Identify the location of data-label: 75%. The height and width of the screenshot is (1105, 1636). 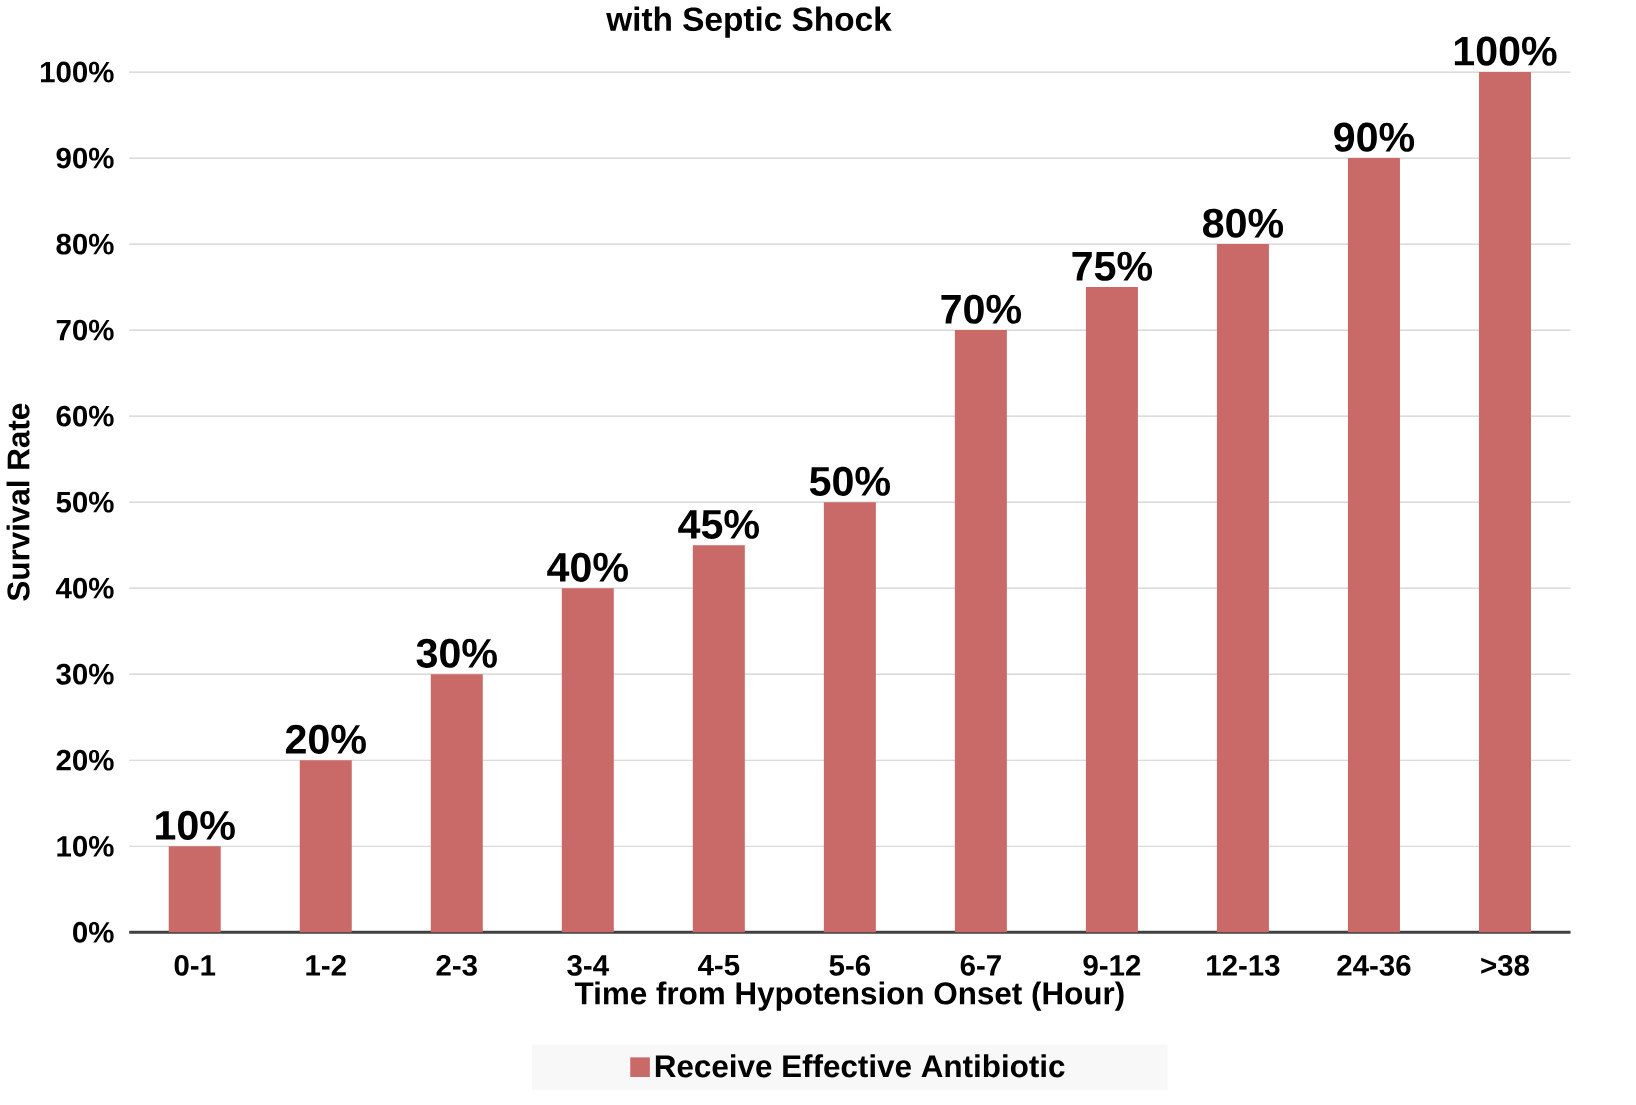
(1112, 266).